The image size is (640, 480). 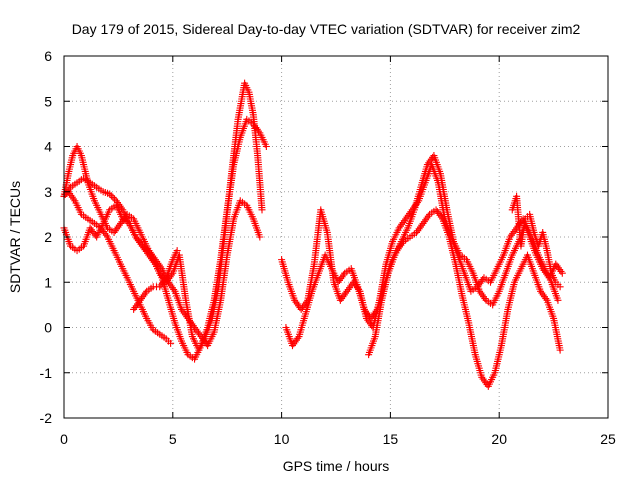 What do you see at coordinates (46, 418) in the screenshot?
I see `y-tick-label: -2` at bounding box center [46, 418].